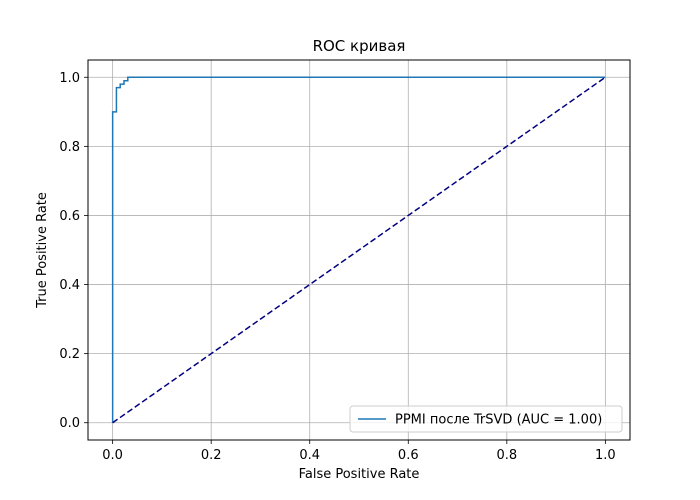  What do you see at coordinates (359, 474) in the screenshot?
I see `x-axis-label: False Positive Rate` at bounding box center [359, 474].